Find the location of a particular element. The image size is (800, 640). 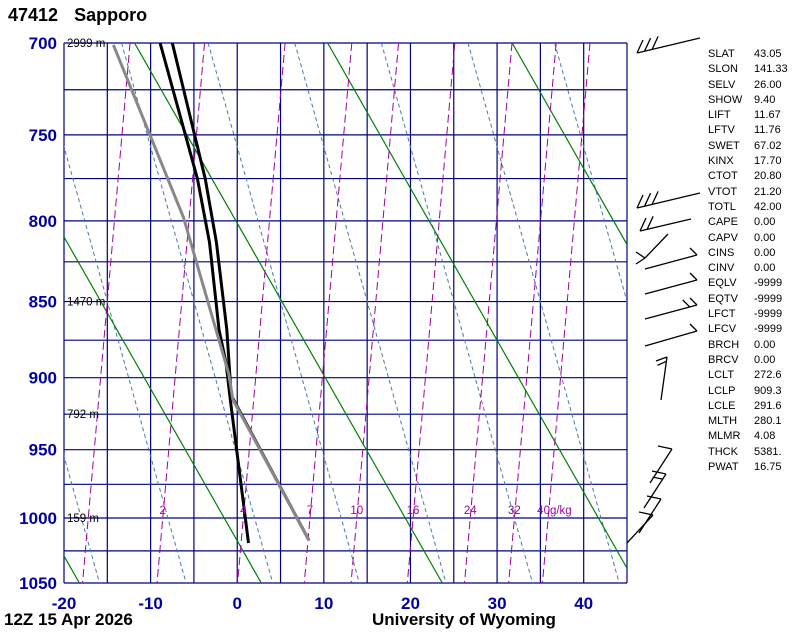

station-id: 47412 is located at coordinates (33, 15).